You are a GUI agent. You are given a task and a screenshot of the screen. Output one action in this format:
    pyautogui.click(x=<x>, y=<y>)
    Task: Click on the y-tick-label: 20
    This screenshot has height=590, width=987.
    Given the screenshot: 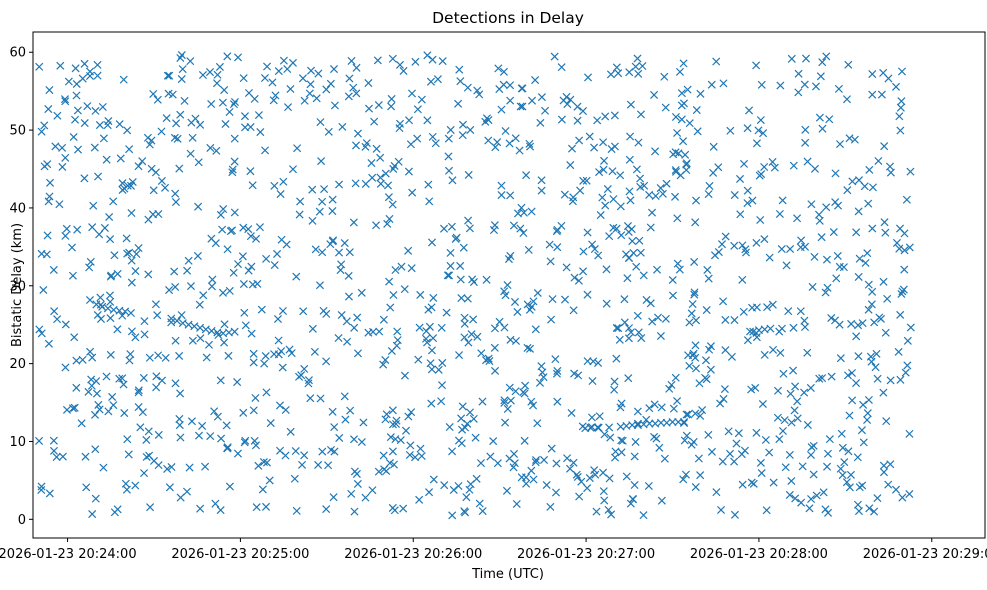 What is the action you would take?
    pyautogui.click(x=17, y=364)
    